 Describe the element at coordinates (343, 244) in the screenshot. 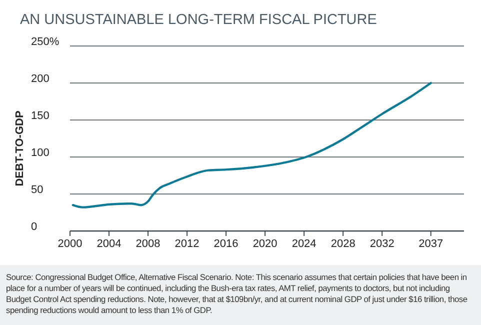

I see `x-tick-label: 2028` at that location.